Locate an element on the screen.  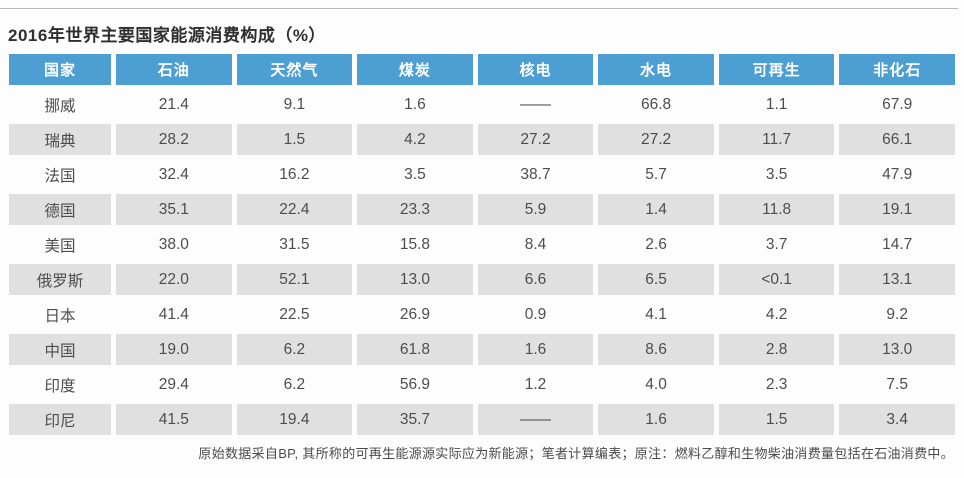
header-cell-5: 水电 is located at coordinates (656, 69).